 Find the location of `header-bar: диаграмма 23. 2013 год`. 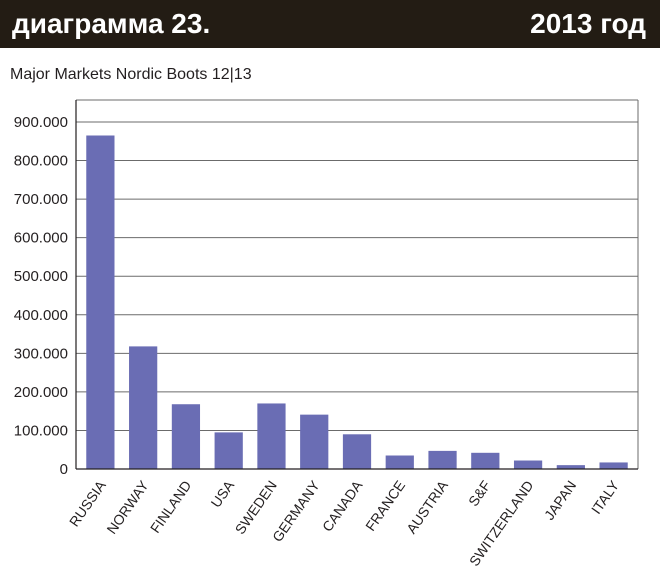

header-bar: диаграмма 23. 2013 год is located at coordinates (330, 24).